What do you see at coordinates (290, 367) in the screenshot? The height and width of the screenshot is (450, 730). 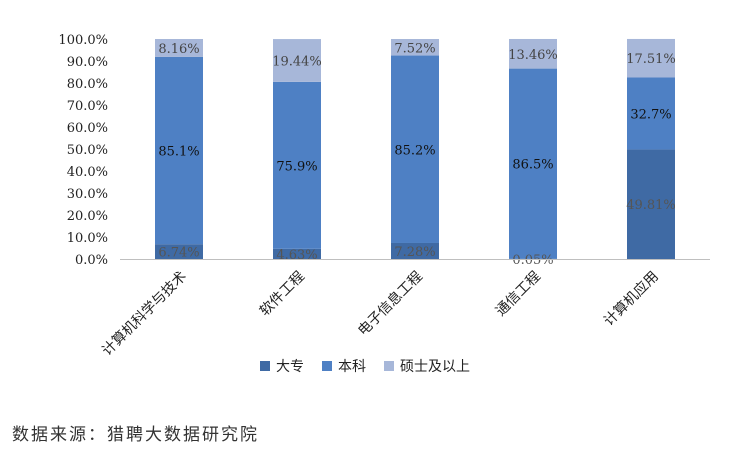 I see `legend-label-dazhuan: 大专` at bounding box center [290, 367].